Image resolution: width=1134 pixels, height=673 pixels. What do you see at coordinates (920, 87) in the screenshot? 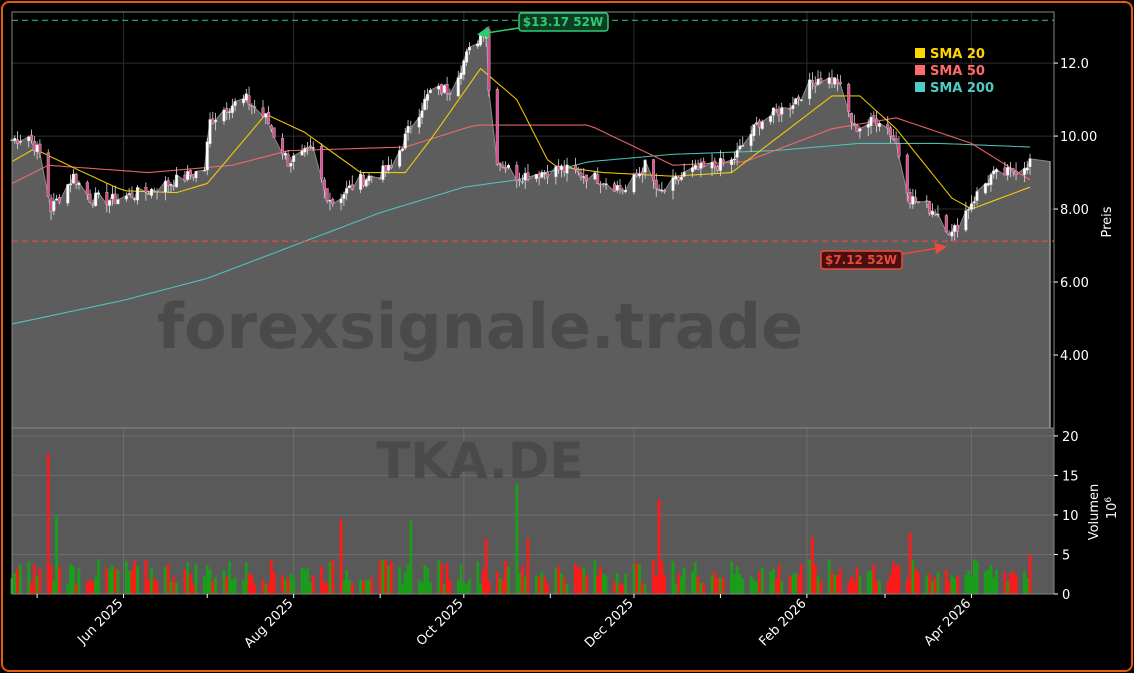
I see `legend-swatch-sma200` at bounding box center [920, 87].